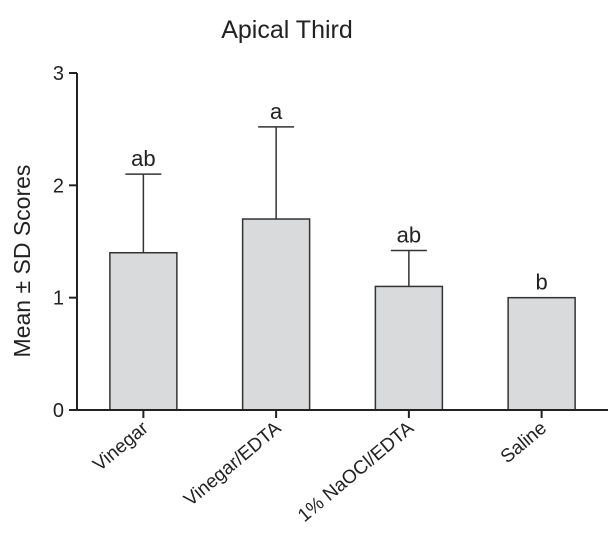 This screenshot has height=559, width=615. What do you see at coordinates (58, 411) in the screenshot?
I see `y-tick-label: 0` at bounding box center [58, 411].